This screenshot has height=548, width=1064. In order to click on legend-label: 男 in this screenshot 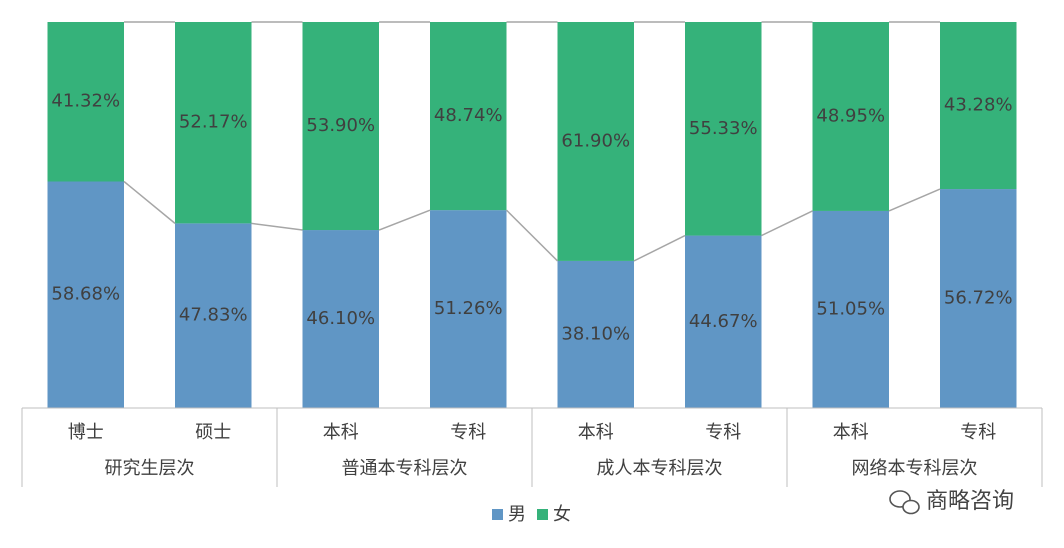, I will do `click(517, 514)`.